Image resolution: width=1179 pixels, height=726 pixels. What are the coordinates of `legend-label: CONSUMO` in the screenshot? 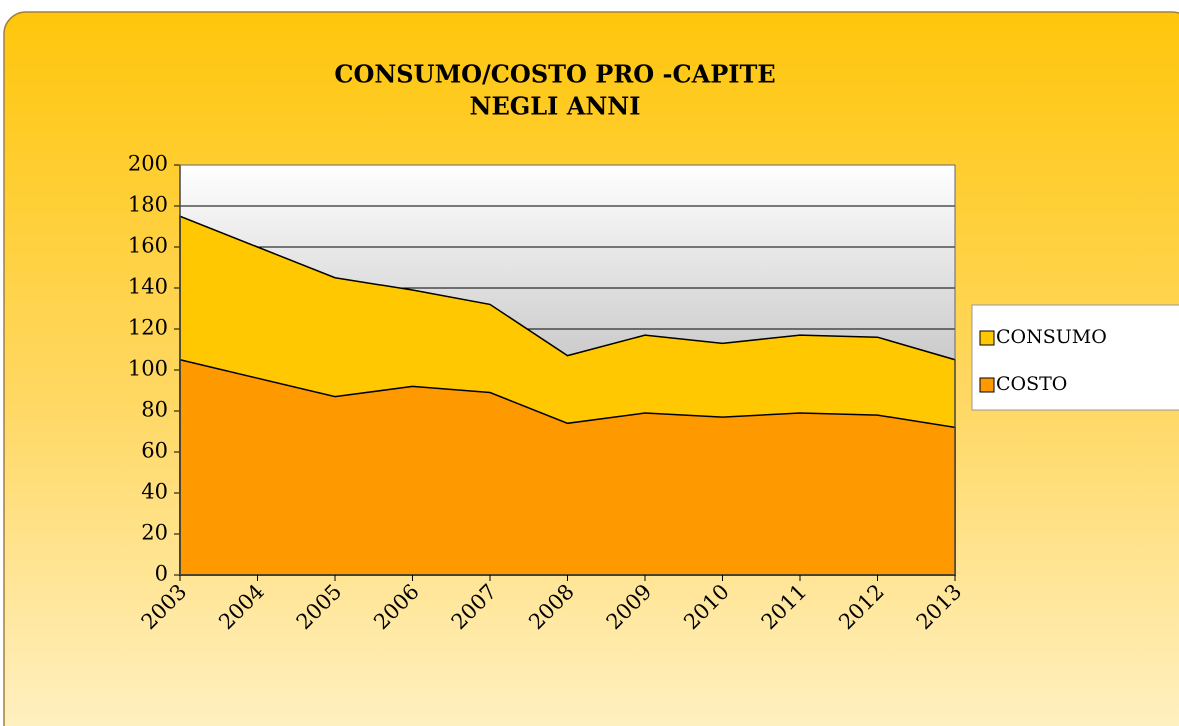 It's located at (1051, 337).